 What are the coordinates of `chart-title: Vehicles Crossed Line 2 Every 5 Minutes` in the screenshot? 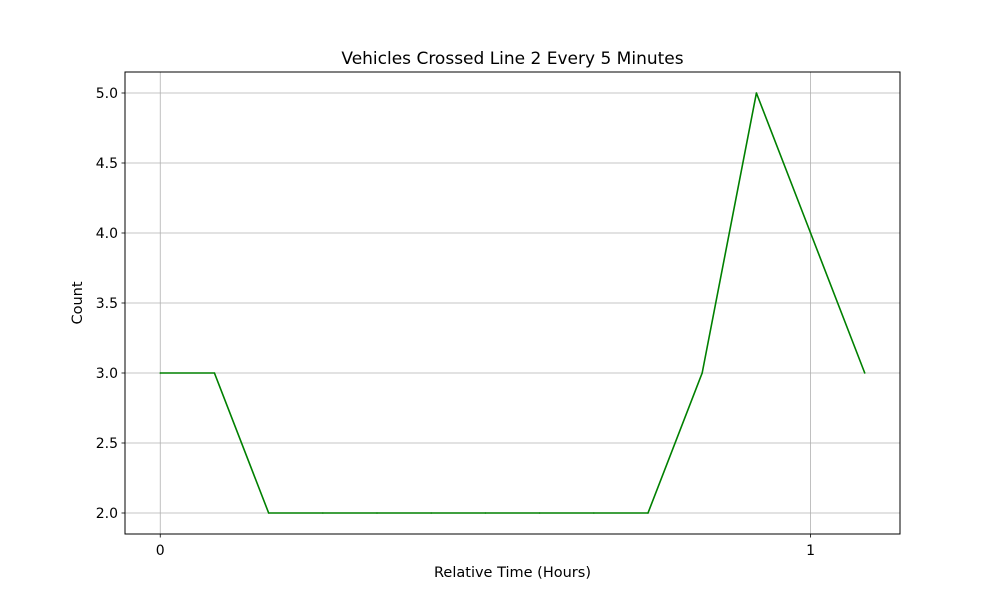 It's located at (512, 59).